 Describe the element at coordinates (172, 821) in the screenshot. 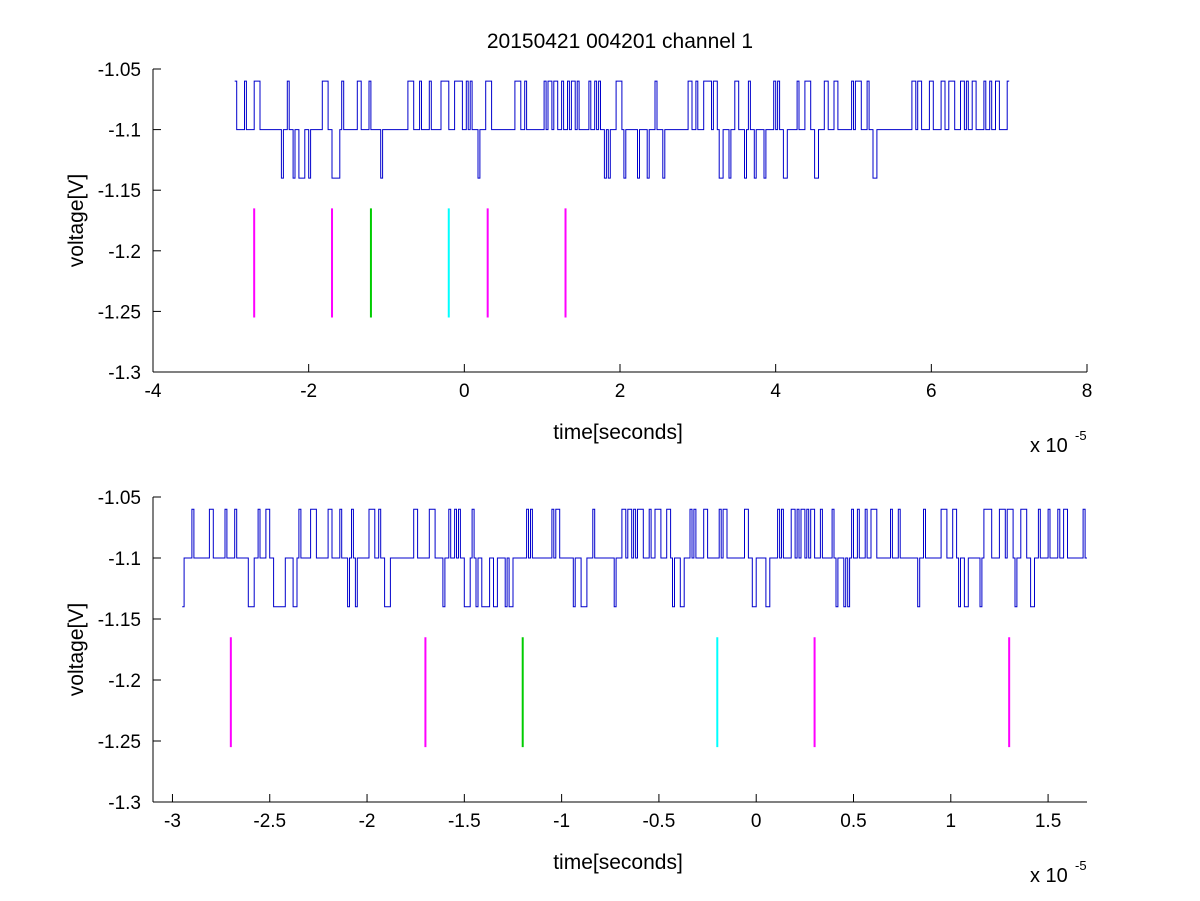

I see `x-tick-label: -3` at that location.